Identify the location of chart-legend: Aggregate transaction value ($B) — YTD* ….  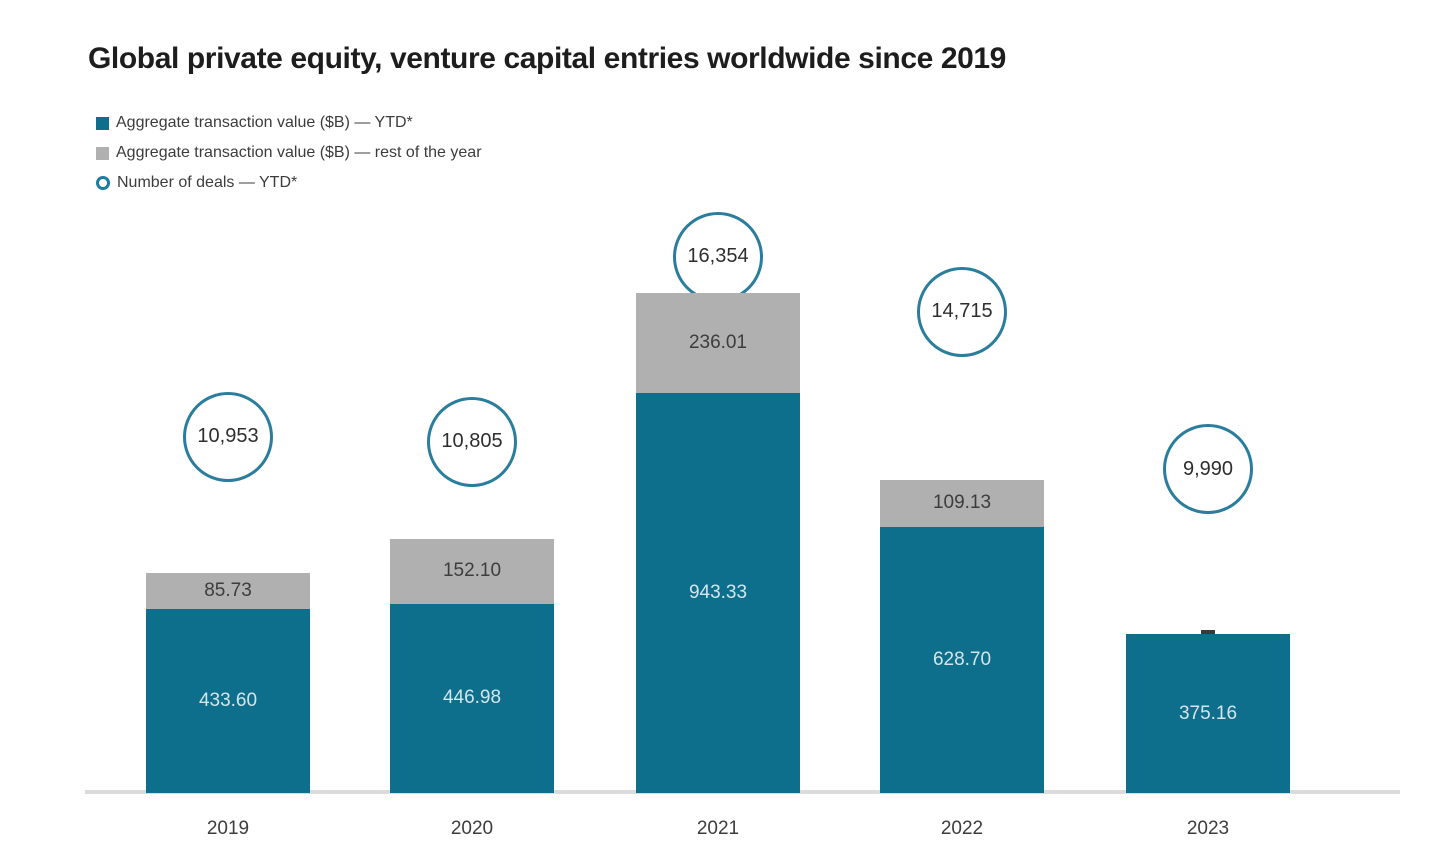
(289, 153).